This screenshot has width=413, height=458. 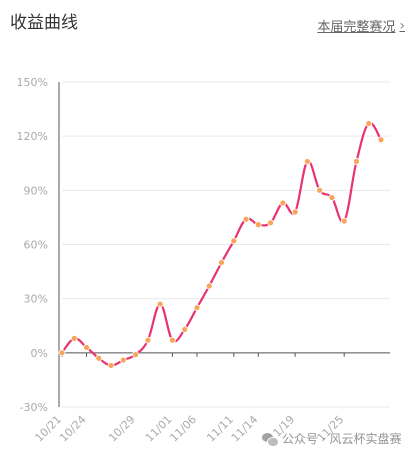 What do you see at coordinates (356, 27) in the screenshot?
I see `full-results-link-label: 本届完整赛况` at bounding box center [356, 27].